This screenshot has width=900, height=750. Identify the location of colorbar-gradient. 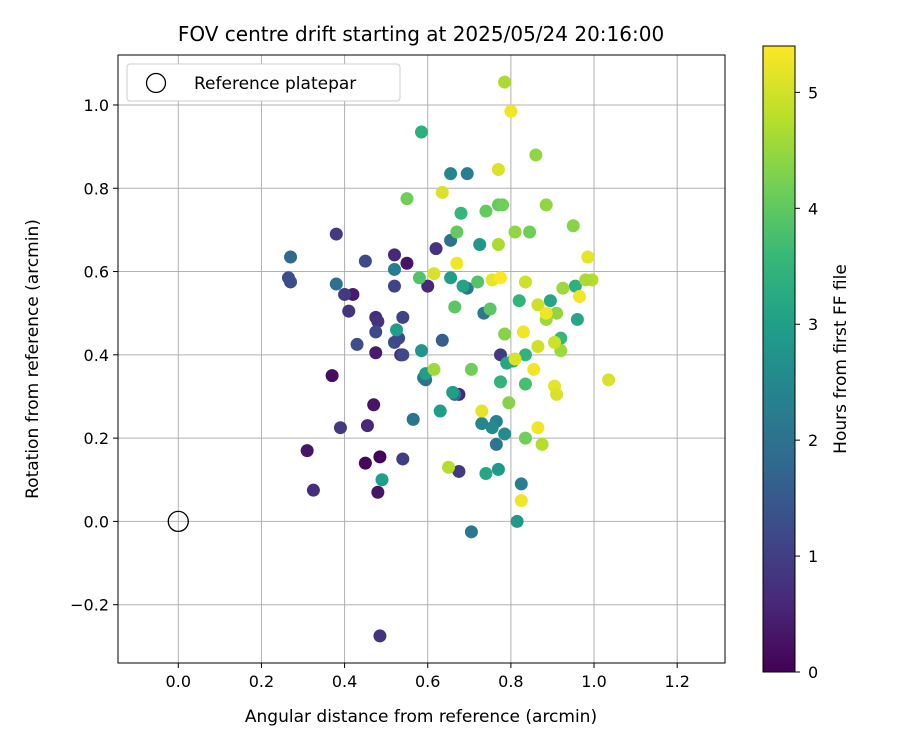
(779, 359).